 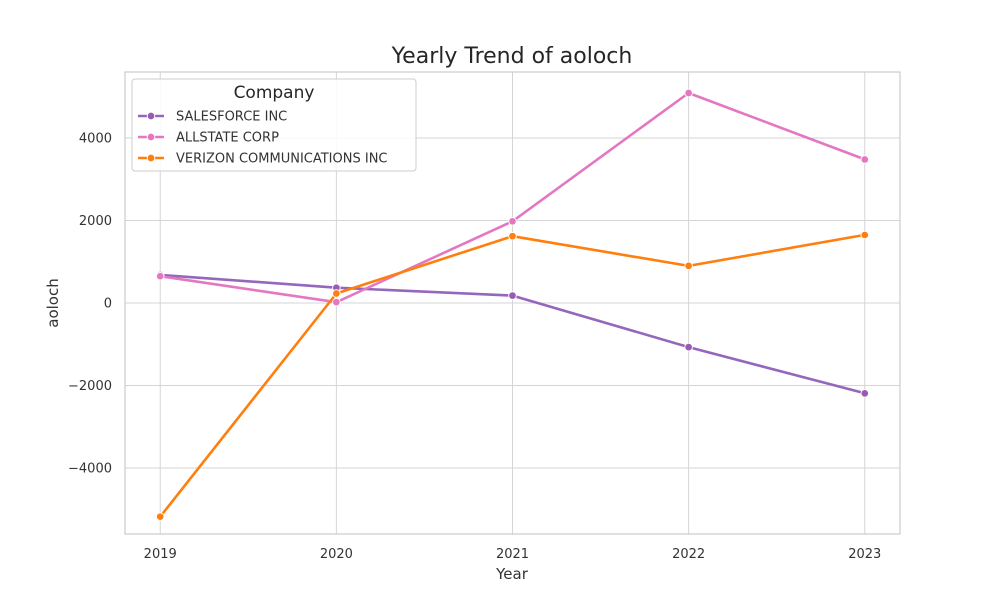 I want to click on y-axis-label: aoloch, so click(x=53, y=302).